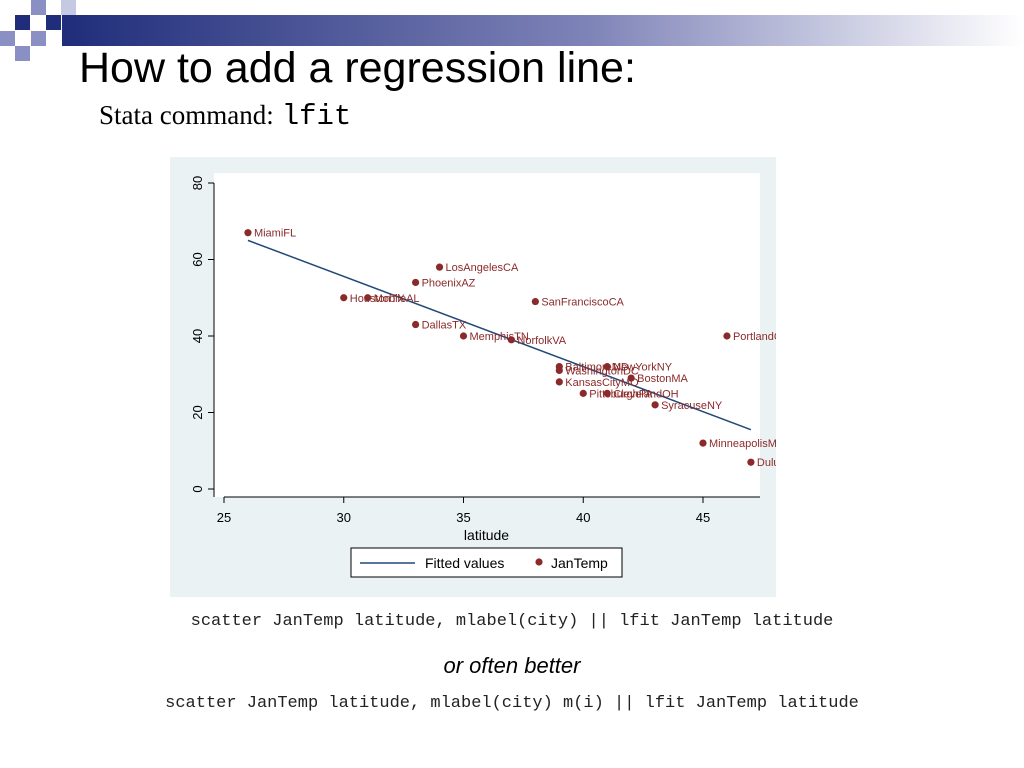  Describe the element at coordinates (357, 68) in the screenshot. I see `slide-title: How to add a regression line:` at that location.